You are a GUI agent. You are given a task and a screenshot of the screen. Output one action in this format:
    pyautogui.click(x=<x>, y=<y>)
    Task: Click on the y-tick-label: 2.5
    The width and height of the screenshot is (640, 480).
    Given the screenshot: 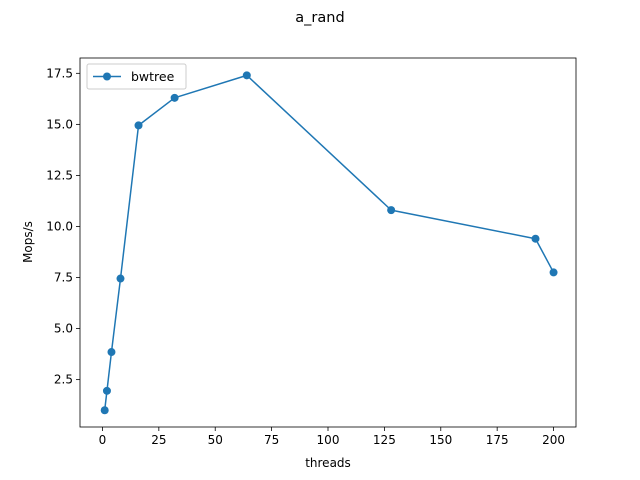 What is the action you would take?
    pyautogui.click(x=63, y=380)
    